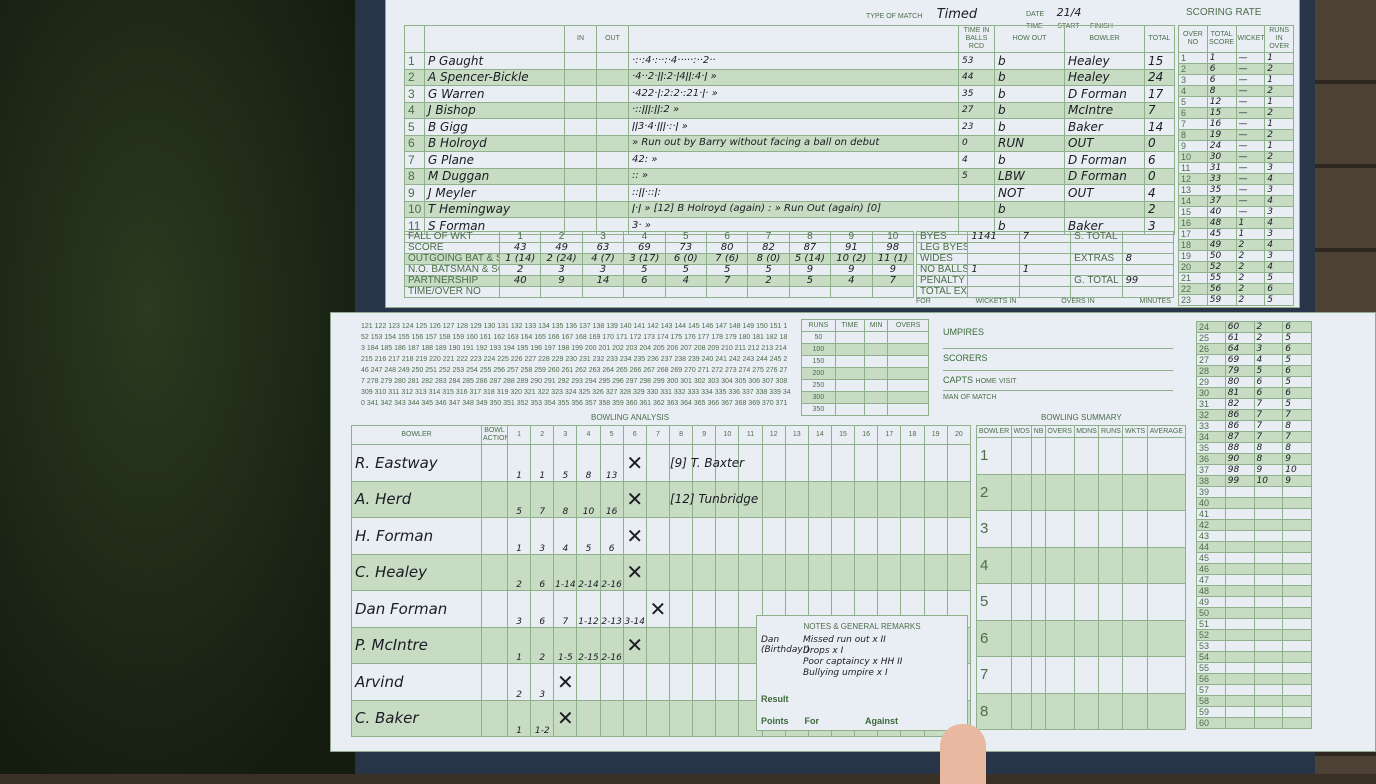 This screenshot has height=784, width=1376. Describe the element at coordinates (1029, 176) in the screenshot. I see `how-out: LBW` at that location.